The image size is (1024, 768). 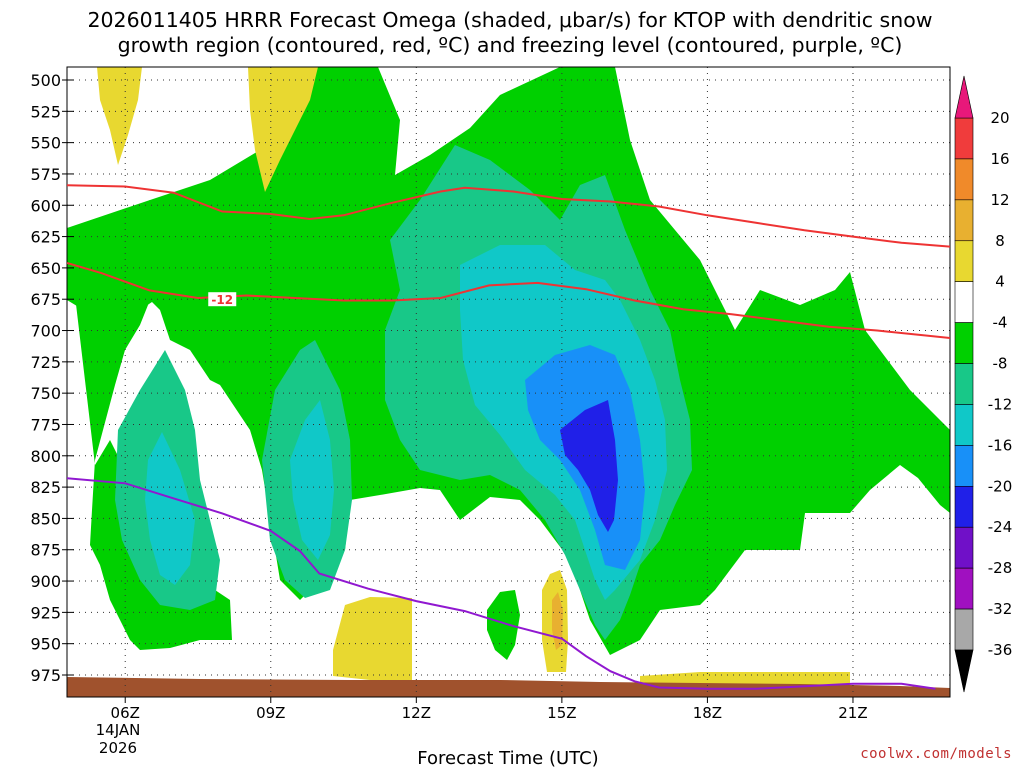 What do you see at coordinates (707, 713) in the screenshot?
I see `x-tick-label: 18Z` at bounding box center [707, 713].